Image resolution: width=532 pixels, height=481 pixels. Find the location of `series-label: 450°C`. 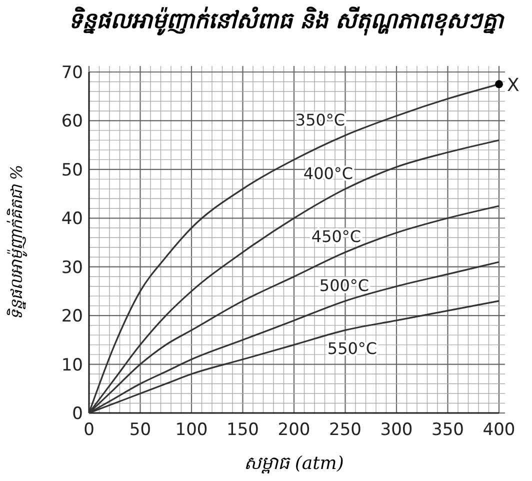

series-label: 450°C is located at coordinates (336, 236).